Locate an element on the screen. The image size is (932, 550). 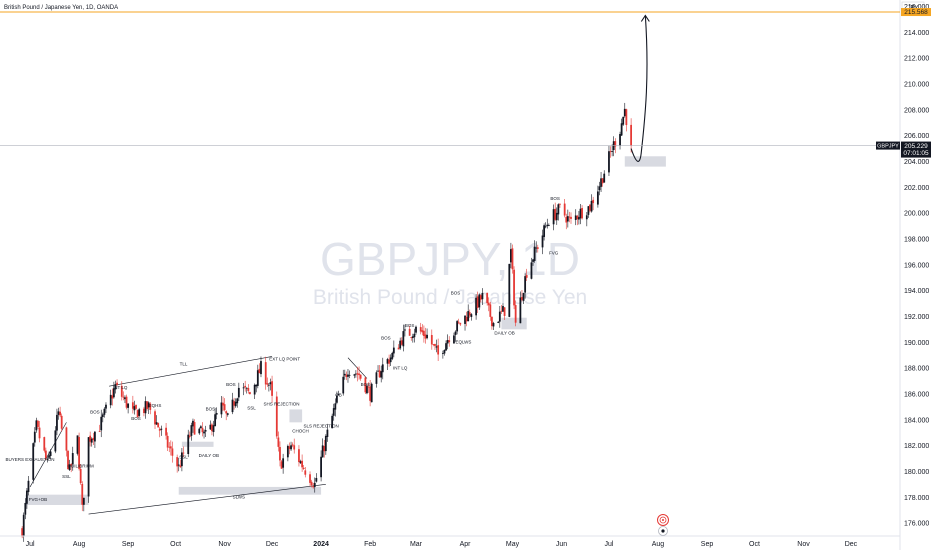
zone-box is located at coordinates (296, 416).